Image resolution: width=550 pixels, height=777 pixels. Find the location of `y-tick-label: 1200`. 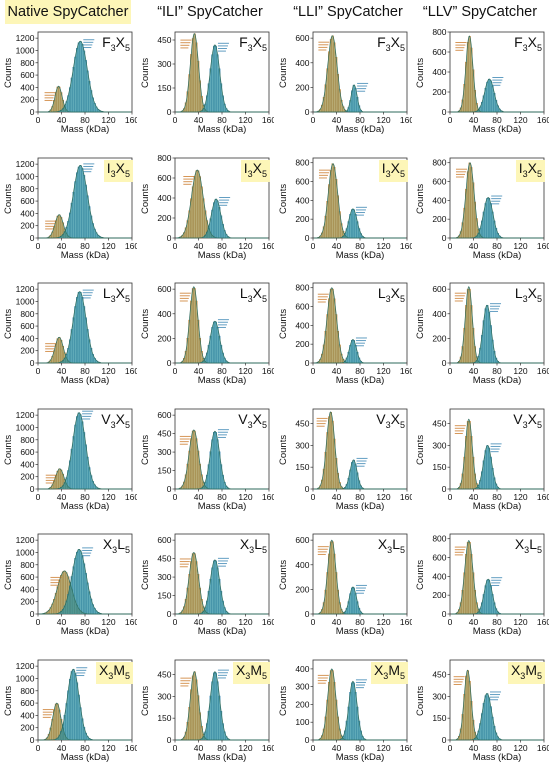

y-tick-label: 1200 is located at coordinates (25, 415).